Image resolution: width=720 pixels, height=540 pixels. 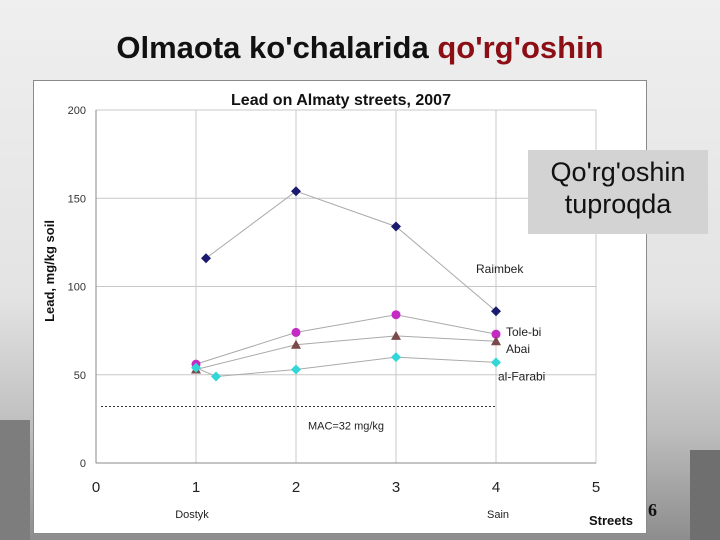 What do you see at coordinates (496, 487) in the screenshot?
I see `x-tick-label: 4` at bounding box center [496, 487].